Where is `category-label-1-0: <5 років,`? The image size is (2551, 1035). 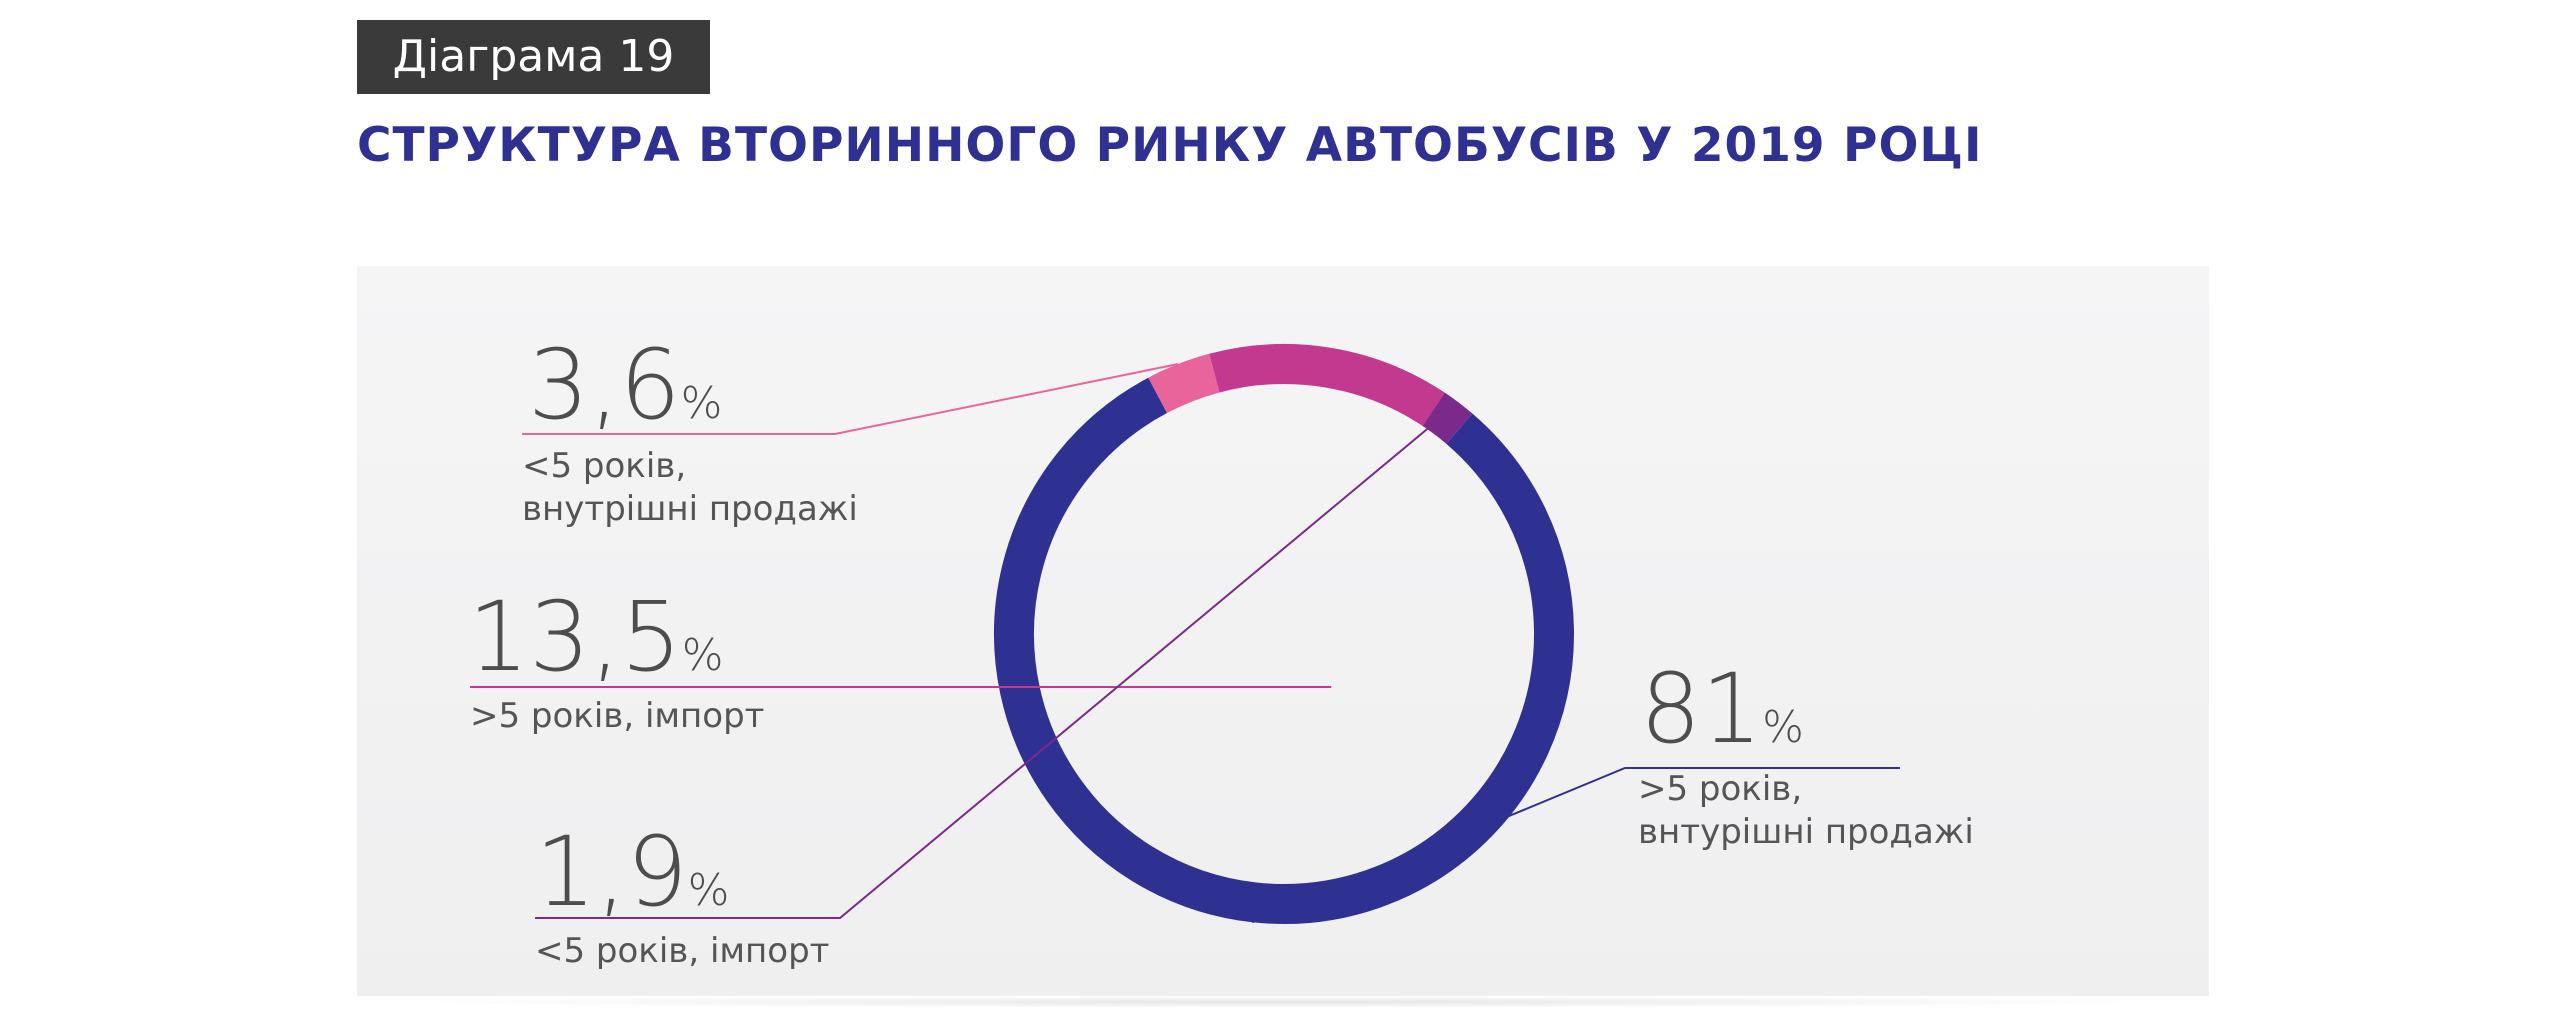 category-label-1-0: <5 років, is located at coordinates (604, 466).